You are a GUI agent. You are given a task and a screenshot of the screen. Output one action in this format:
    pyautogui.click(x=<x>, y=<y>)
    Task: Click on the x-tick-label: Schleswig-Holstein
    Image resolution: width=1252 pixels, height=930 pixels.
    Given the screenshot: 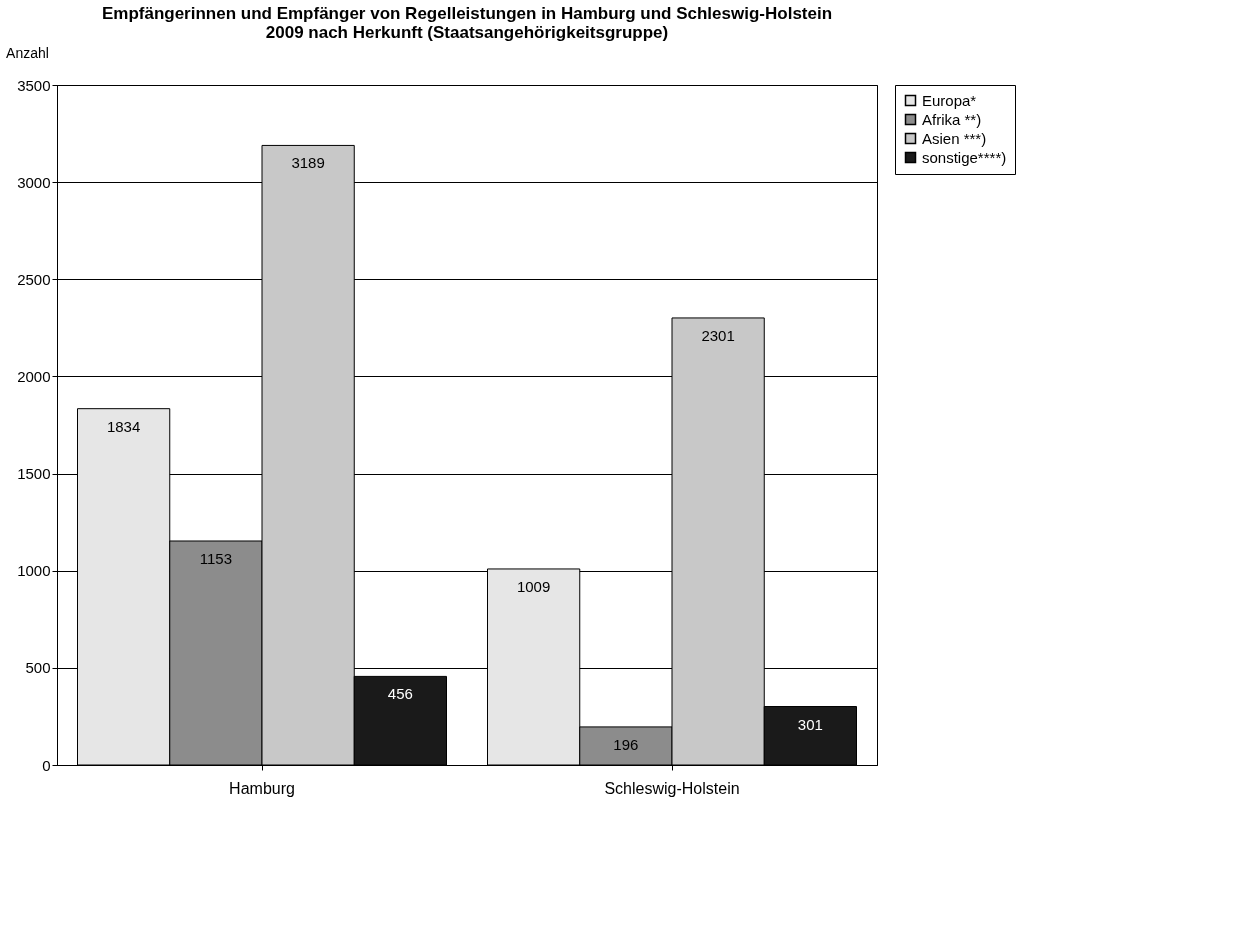 What is the action you would take?
    pyautogui.click(x=672, y=788)
    